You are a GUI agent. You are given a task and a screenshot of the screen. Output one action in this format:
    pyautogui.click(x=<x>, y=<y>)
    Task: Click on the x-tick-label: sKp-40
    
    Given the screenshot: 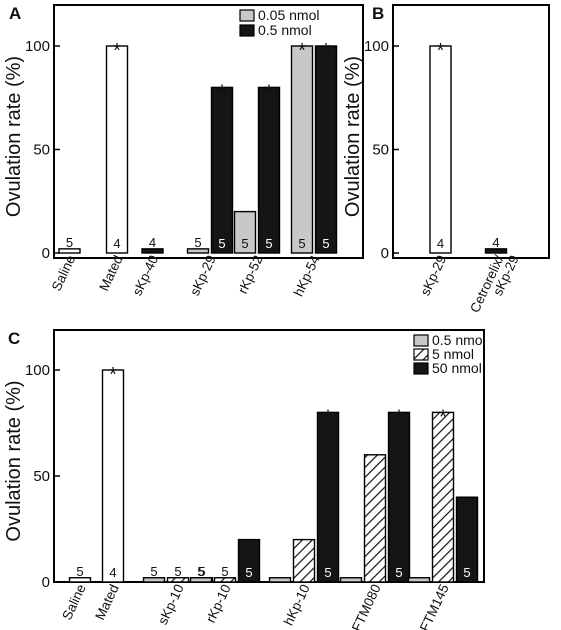 What is the action you would take?
    pyautogui.click(x=146, y=275)
    